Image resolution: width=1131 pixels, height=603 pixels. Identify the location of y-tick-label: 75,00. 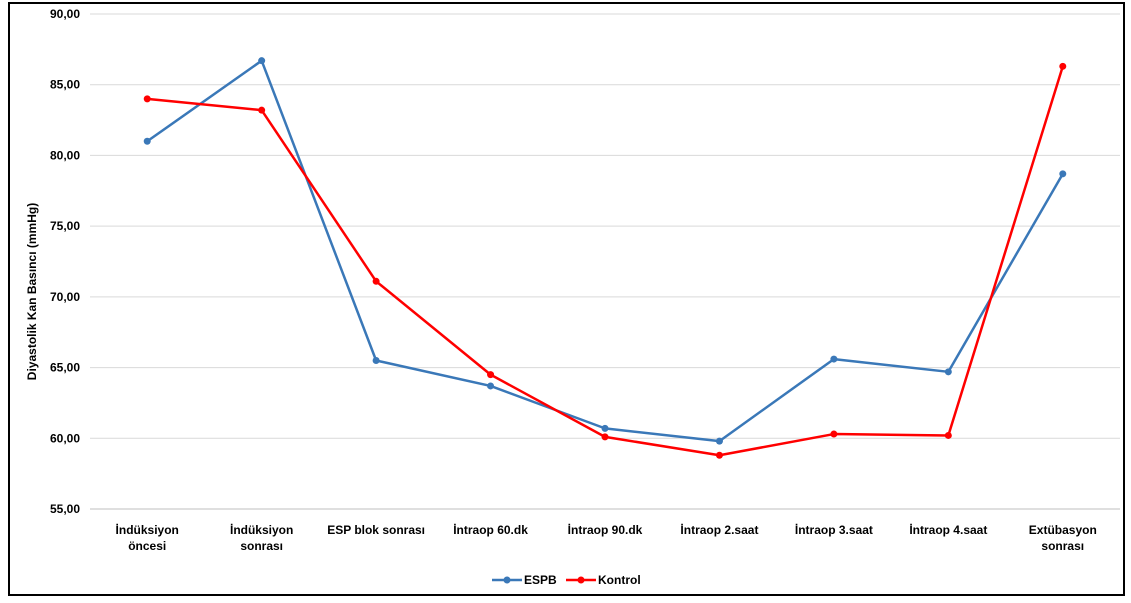
(65, 226).